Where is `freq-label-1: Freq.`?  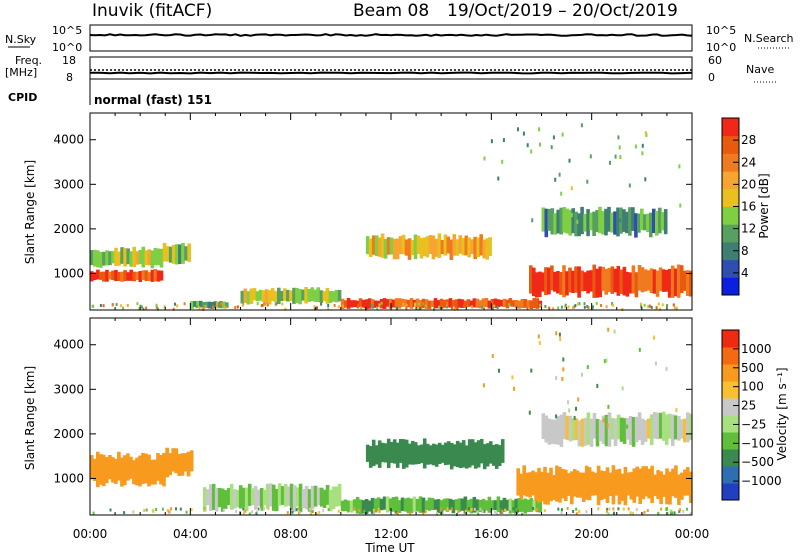
freq-label-1: Freq. is located at coordinates (28, 60).